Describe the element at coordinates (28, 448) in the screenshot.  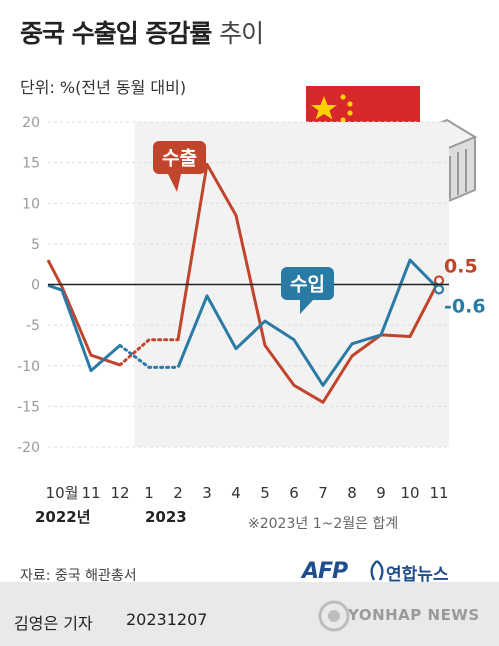
I see `y-tick-label: -20` at that location.